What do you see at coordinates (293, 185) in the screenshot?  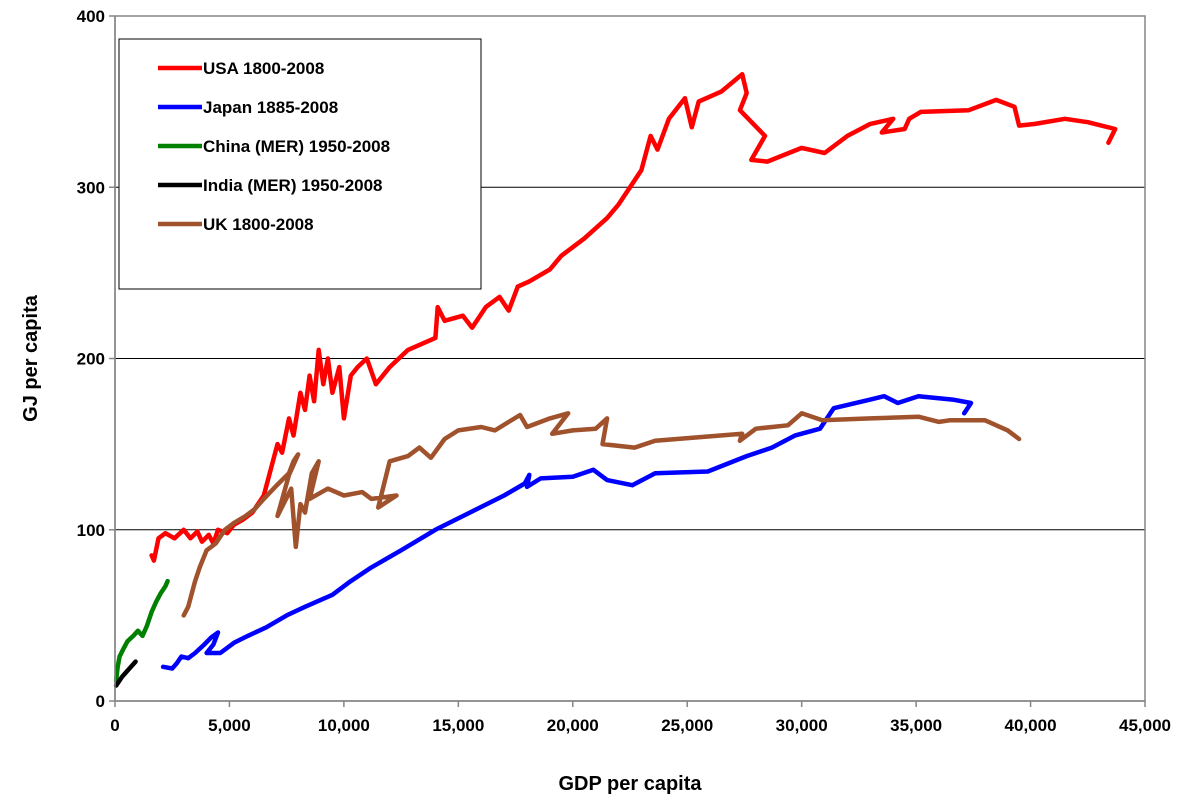 I see `legend-label: India (MER) 1950-2008` at bounding box center [293, 185].